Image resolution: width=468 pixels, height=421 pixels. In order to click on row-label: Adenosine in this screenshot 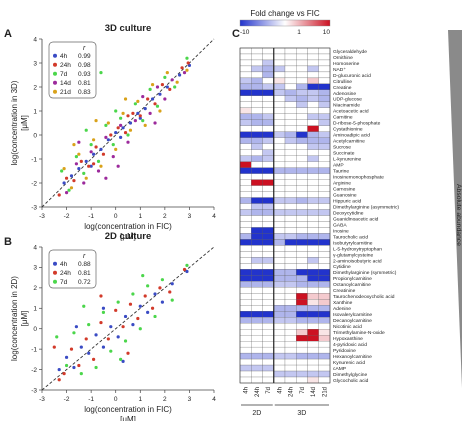, I will do `click(344, 94)`.